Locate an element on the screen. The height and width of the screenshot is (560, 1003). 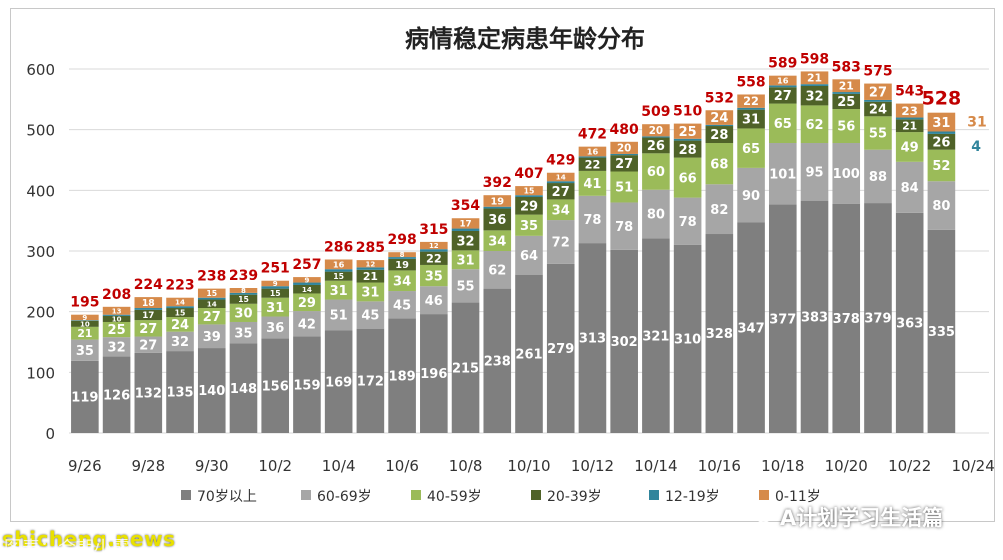
data-label: 84 is located at coordinates (910, 188).